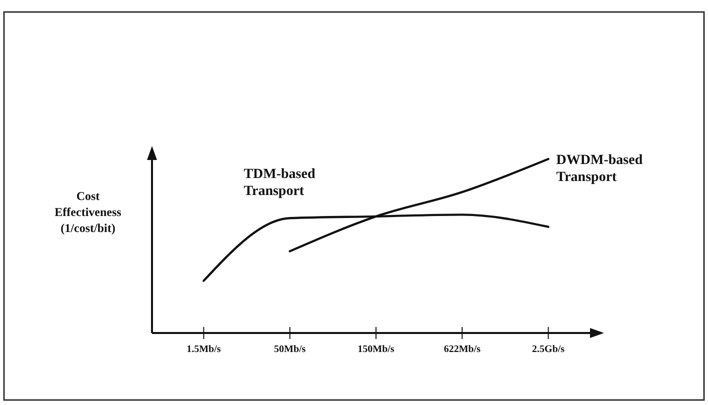  What do you see at coordinates (599, 169) in the screenshot?
I see `series-label: DWDM-based Transport` at bounding box center [599, 169].